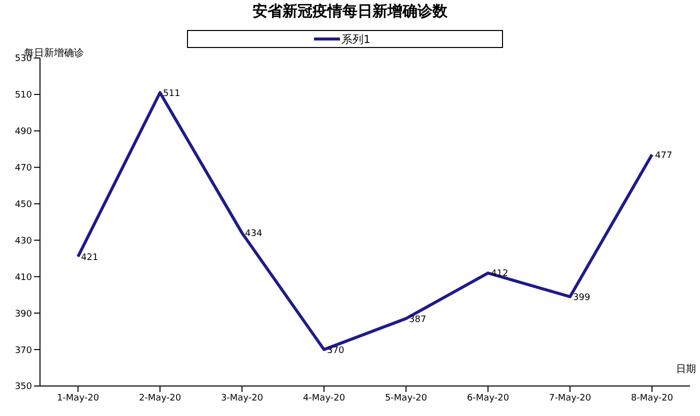 This screenshot has width=700, height=416. I want to click on data-label: 477, so click(663, 155).